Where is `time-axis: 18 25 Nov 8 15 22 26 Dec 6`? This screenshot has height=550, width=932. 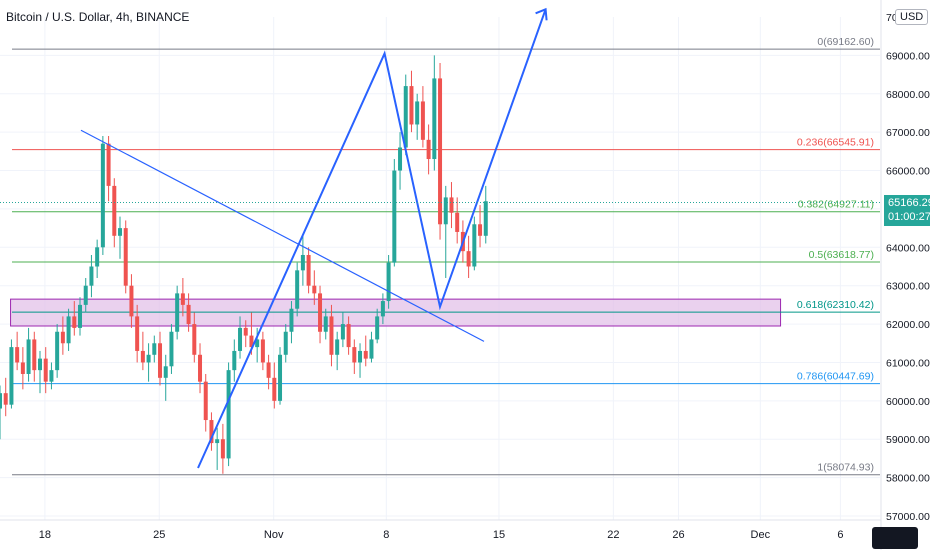 time-axis: 18 25 Nov 8 15 22 26 Dec 6 is located at coordinates (441, 535).